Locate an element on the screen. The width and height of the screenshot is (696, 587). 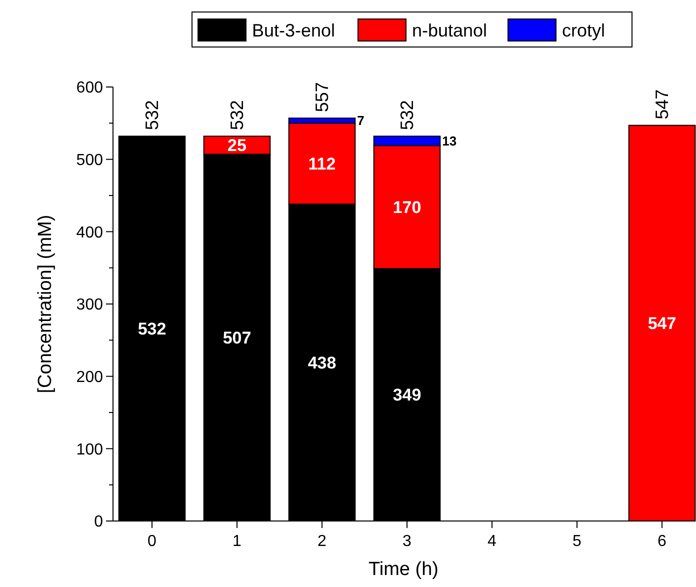
x-tick-label: 5 is located at coordinates (577, 541).